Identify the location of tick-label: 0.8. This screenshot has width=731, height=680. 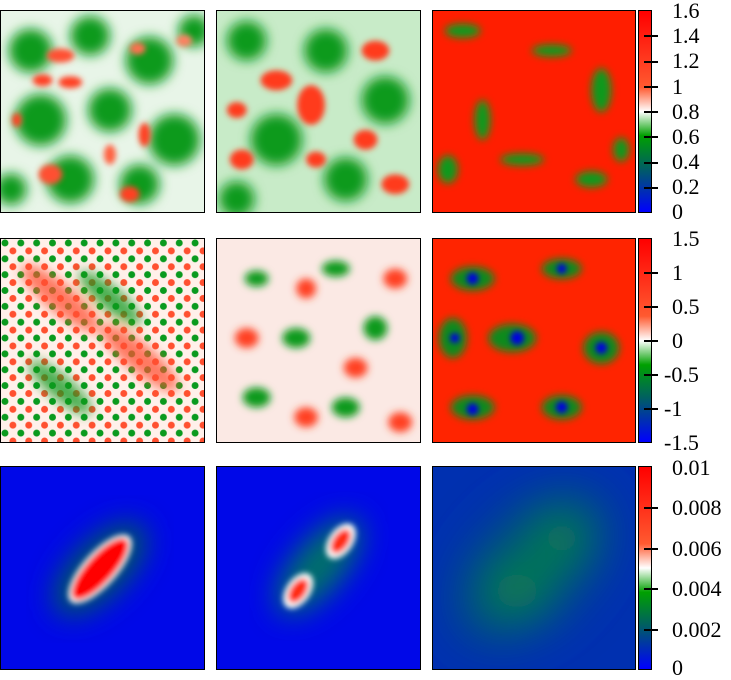
(686, 111).